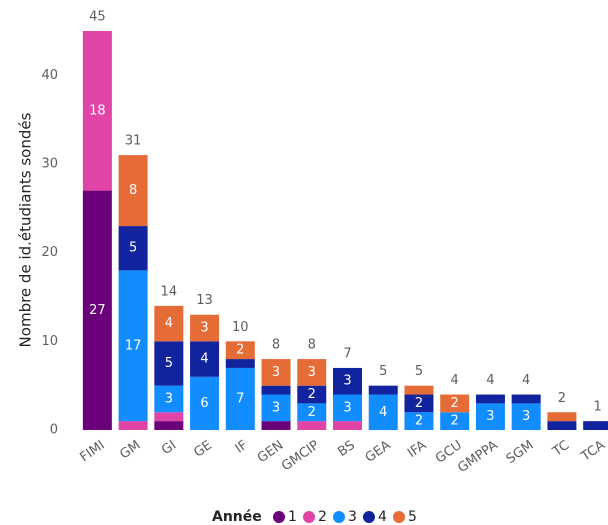 This screenshot has width=608, height=525. Describe the element at coordinates (203, 449) in the screenshot. I see `x-tick-label: GE` at that location.